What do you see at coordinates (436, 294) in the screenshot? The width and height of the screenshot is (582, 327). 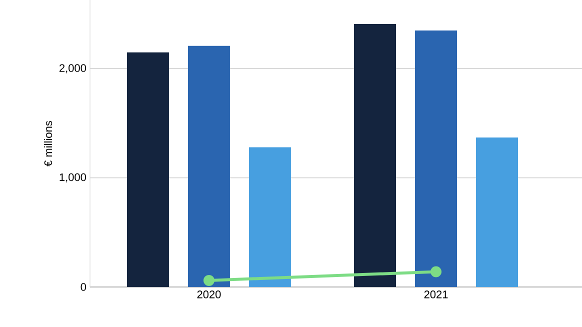 I see `x-tick-label: 2021` at bounding box center [436, 294].